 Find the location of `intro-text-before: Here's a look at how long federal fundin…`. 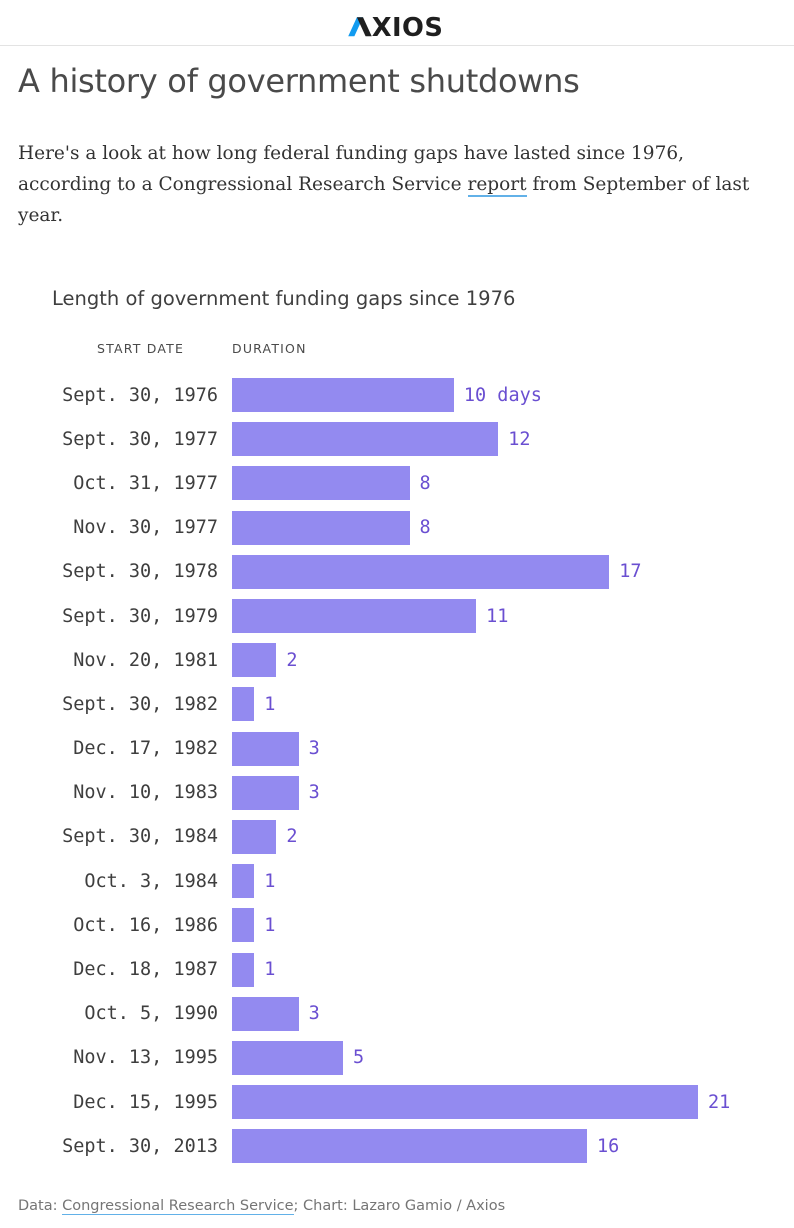

intro-text-before: Here's a look at how long federal fundin… is located at coordinates (351, 169).